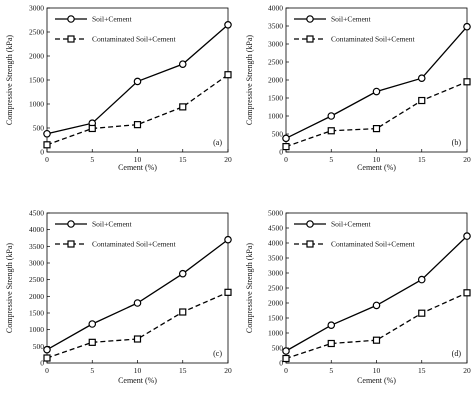 This screenshot has height=414, width=474. What do you see at coordinates (36, 213) in the screenshot?
I see `y-tick-label: 4500` at bounding box center [36, 213].